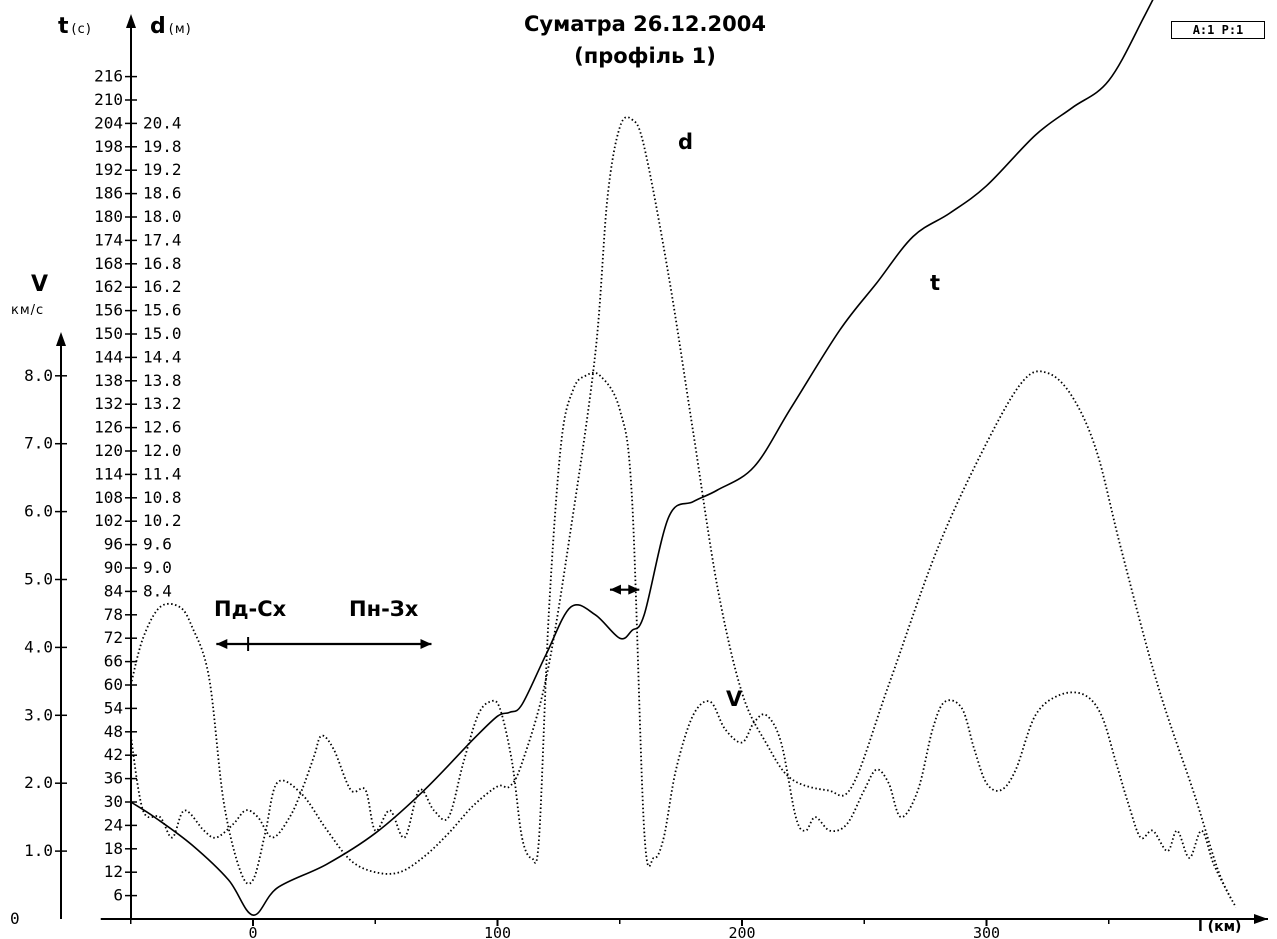 The image size is (1277, 939). Describe the element at coordinates (38, 579) in the screenshot. I see `v-tick-label: 5.0` at that location.